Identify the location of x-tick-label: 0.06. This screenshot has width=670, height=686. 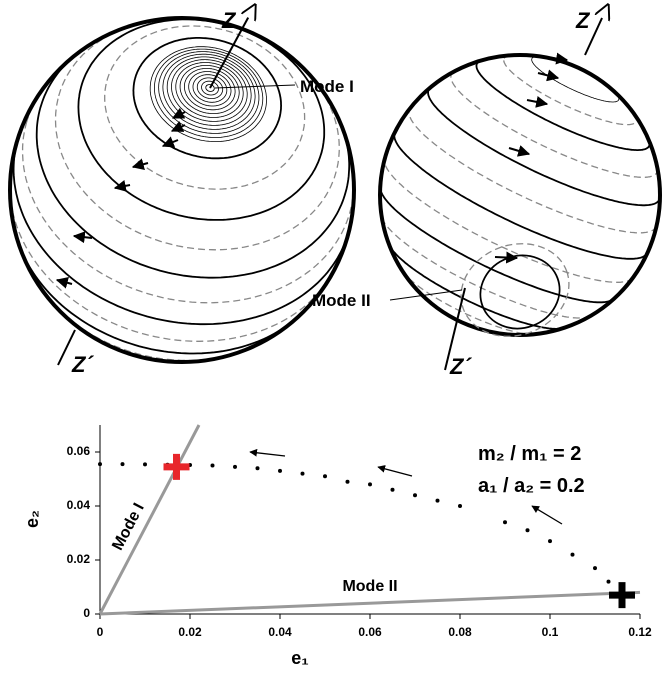
(370, 632).